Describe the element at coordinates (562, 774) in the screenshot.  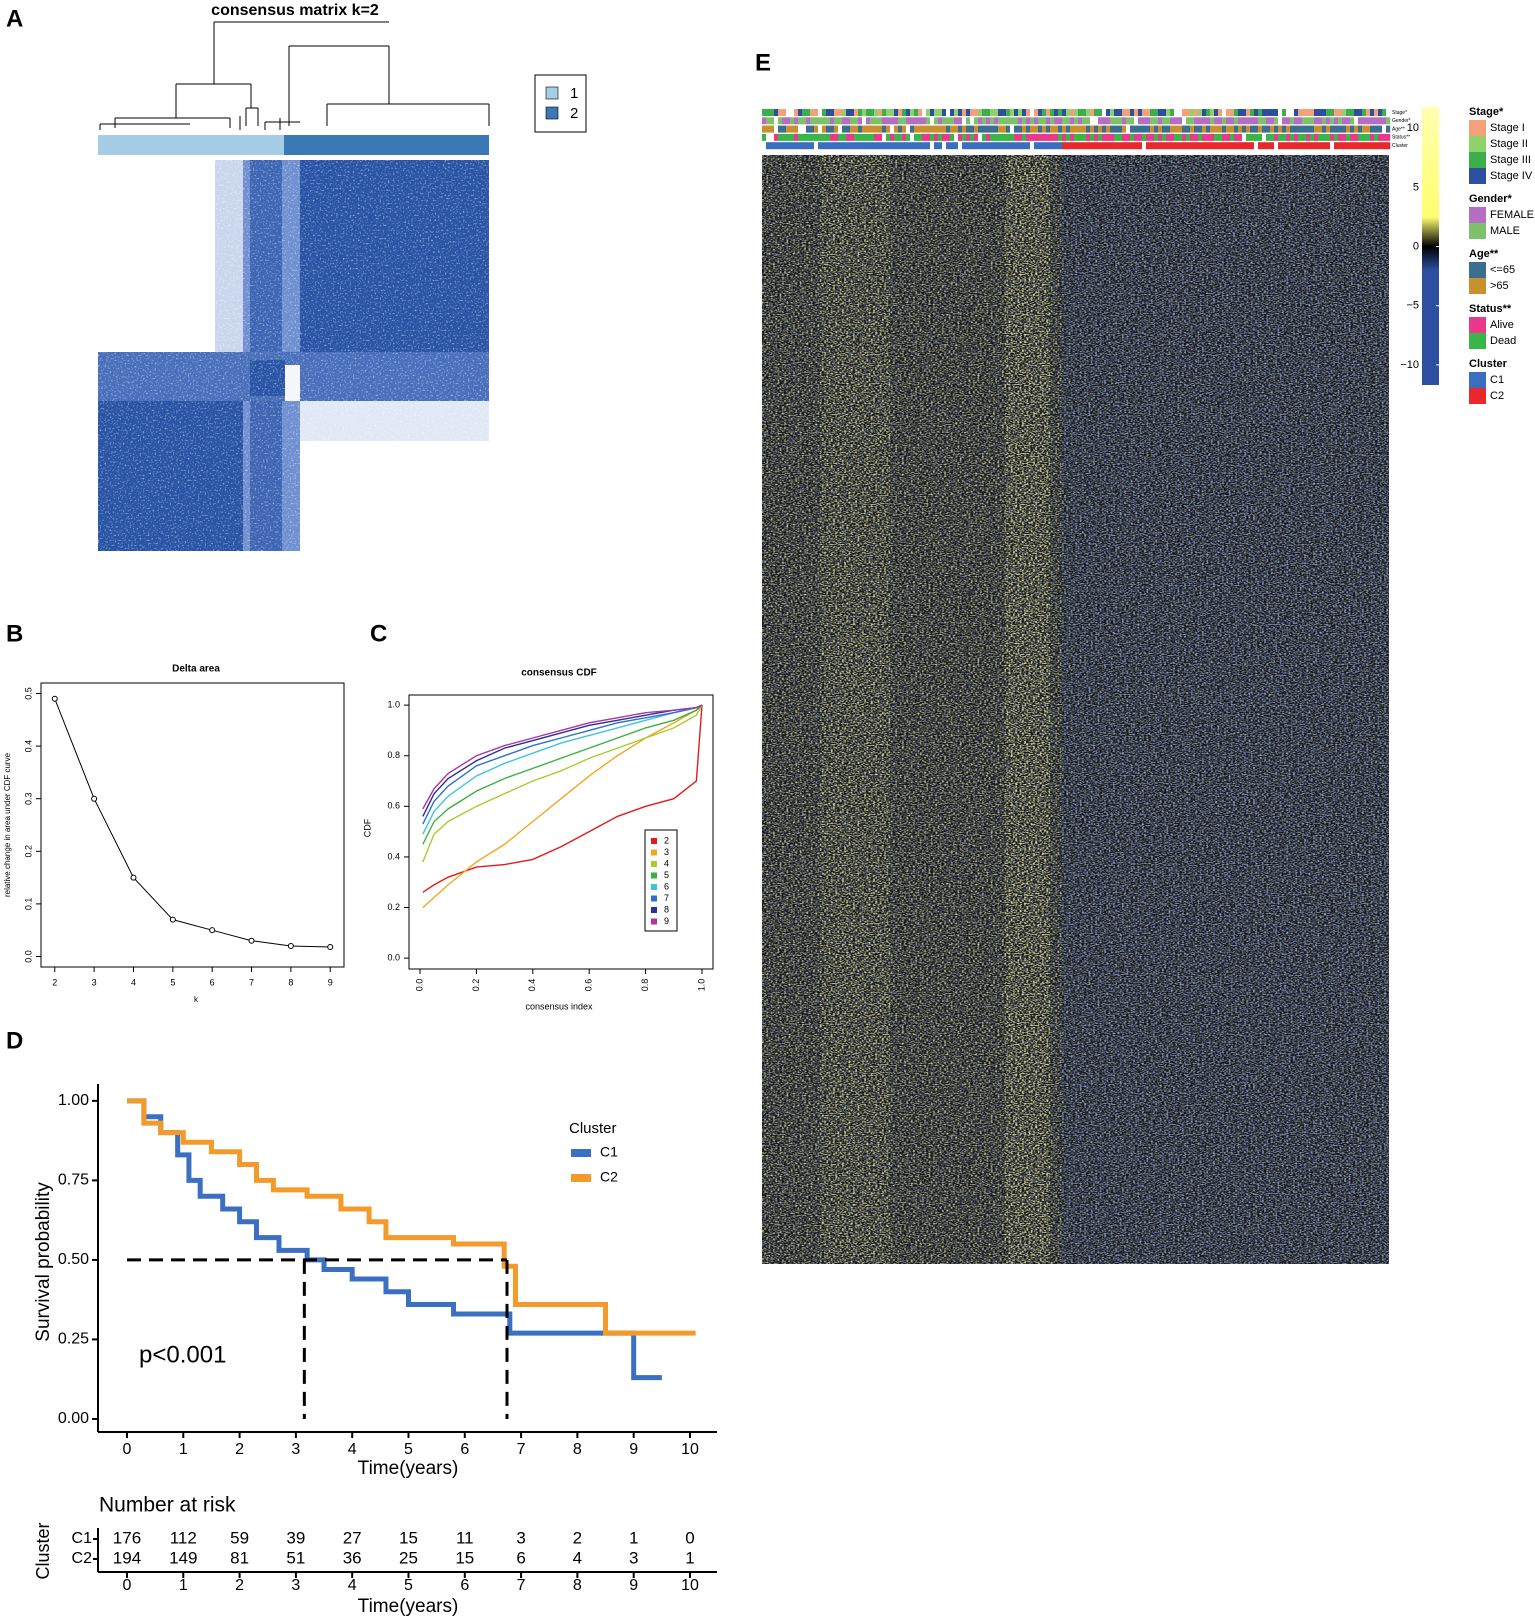
I see `cdf-line` at that location.